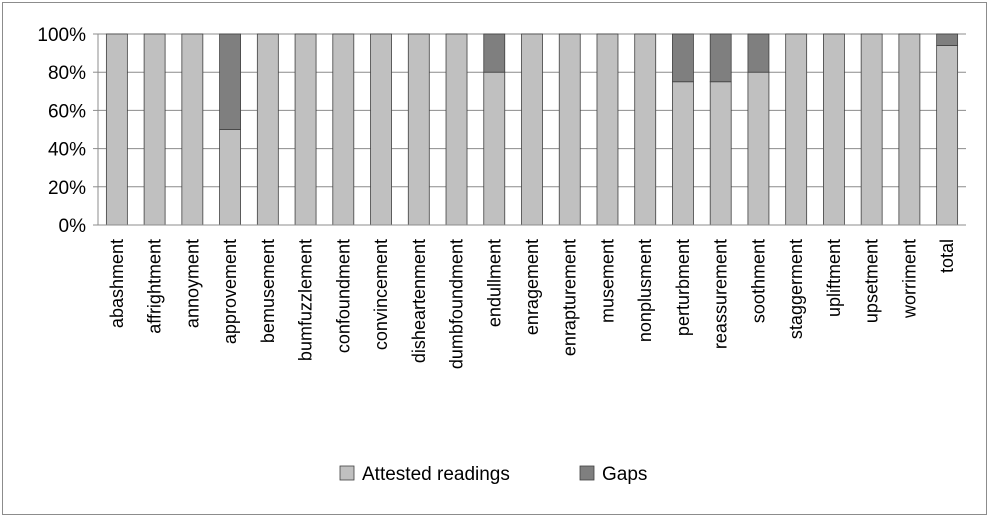 The width and height of the screenshot is (991, 519). I want to click on category-label: upsetment, so click(872, 281).